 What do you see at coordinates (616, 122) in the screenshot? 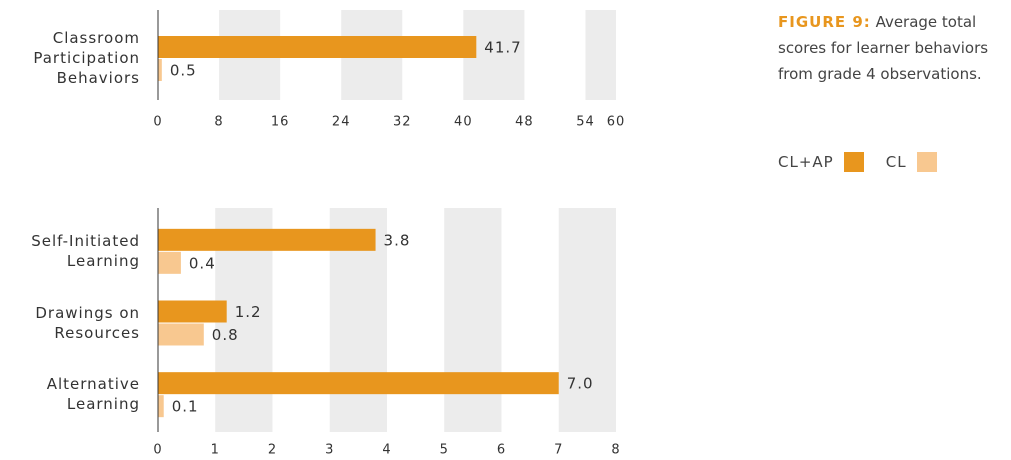
I see `x-tick-label: 60` at bounding box center [616, 122].